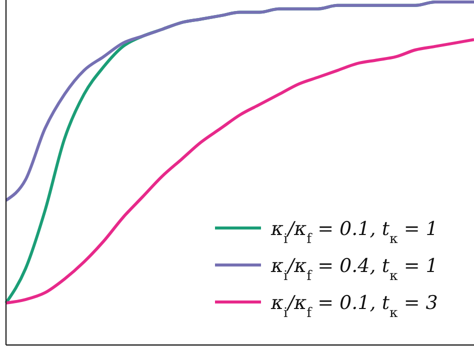  I want to click on legend-label: κ$_{i}$/κ$_{f}$ = 0.1, t$_{κ}$ = 3, so click(354, 306).